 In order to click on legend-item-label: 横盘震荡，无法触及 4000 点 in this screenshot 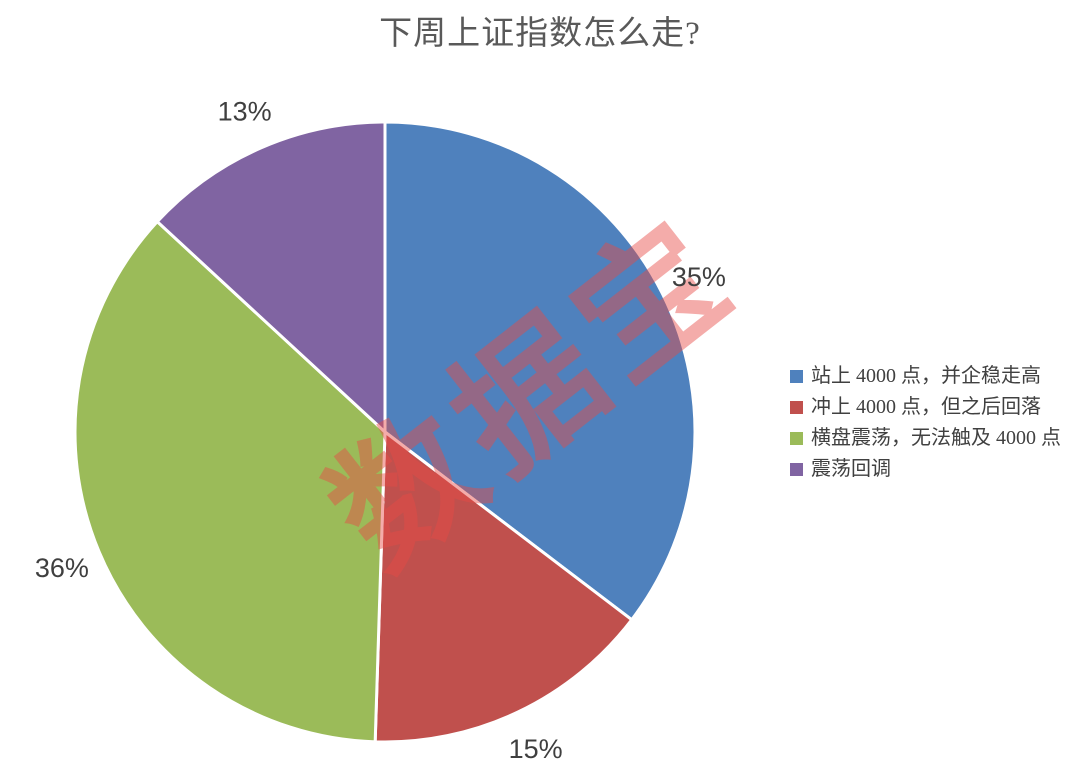, I will do `click(936, 438)`.